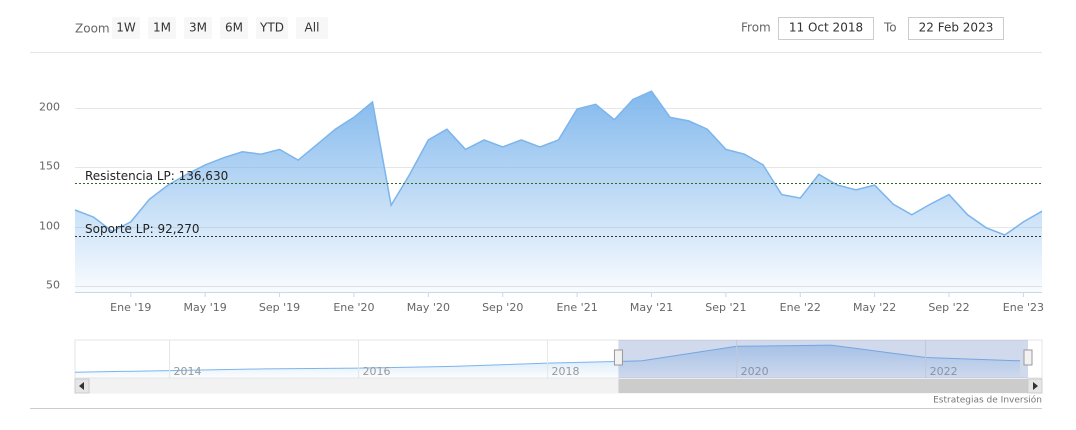  What do you see at coordinates (1035, 386) in the screenshot?
I see `scrollbar-right-arrow` at bounding box center [1035, 386].